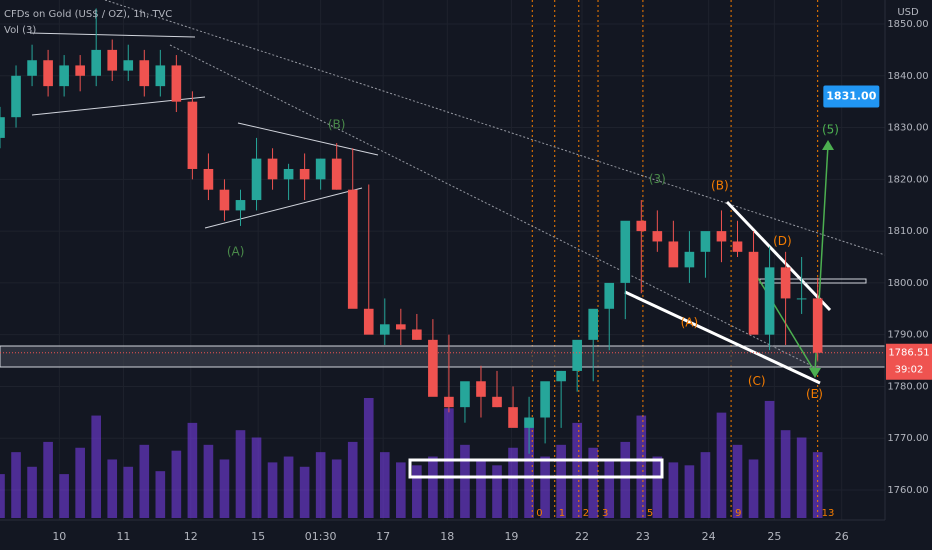  Describe the element at coordinates (815, 373) in the screenshot. I see `arrow-head` at that location.